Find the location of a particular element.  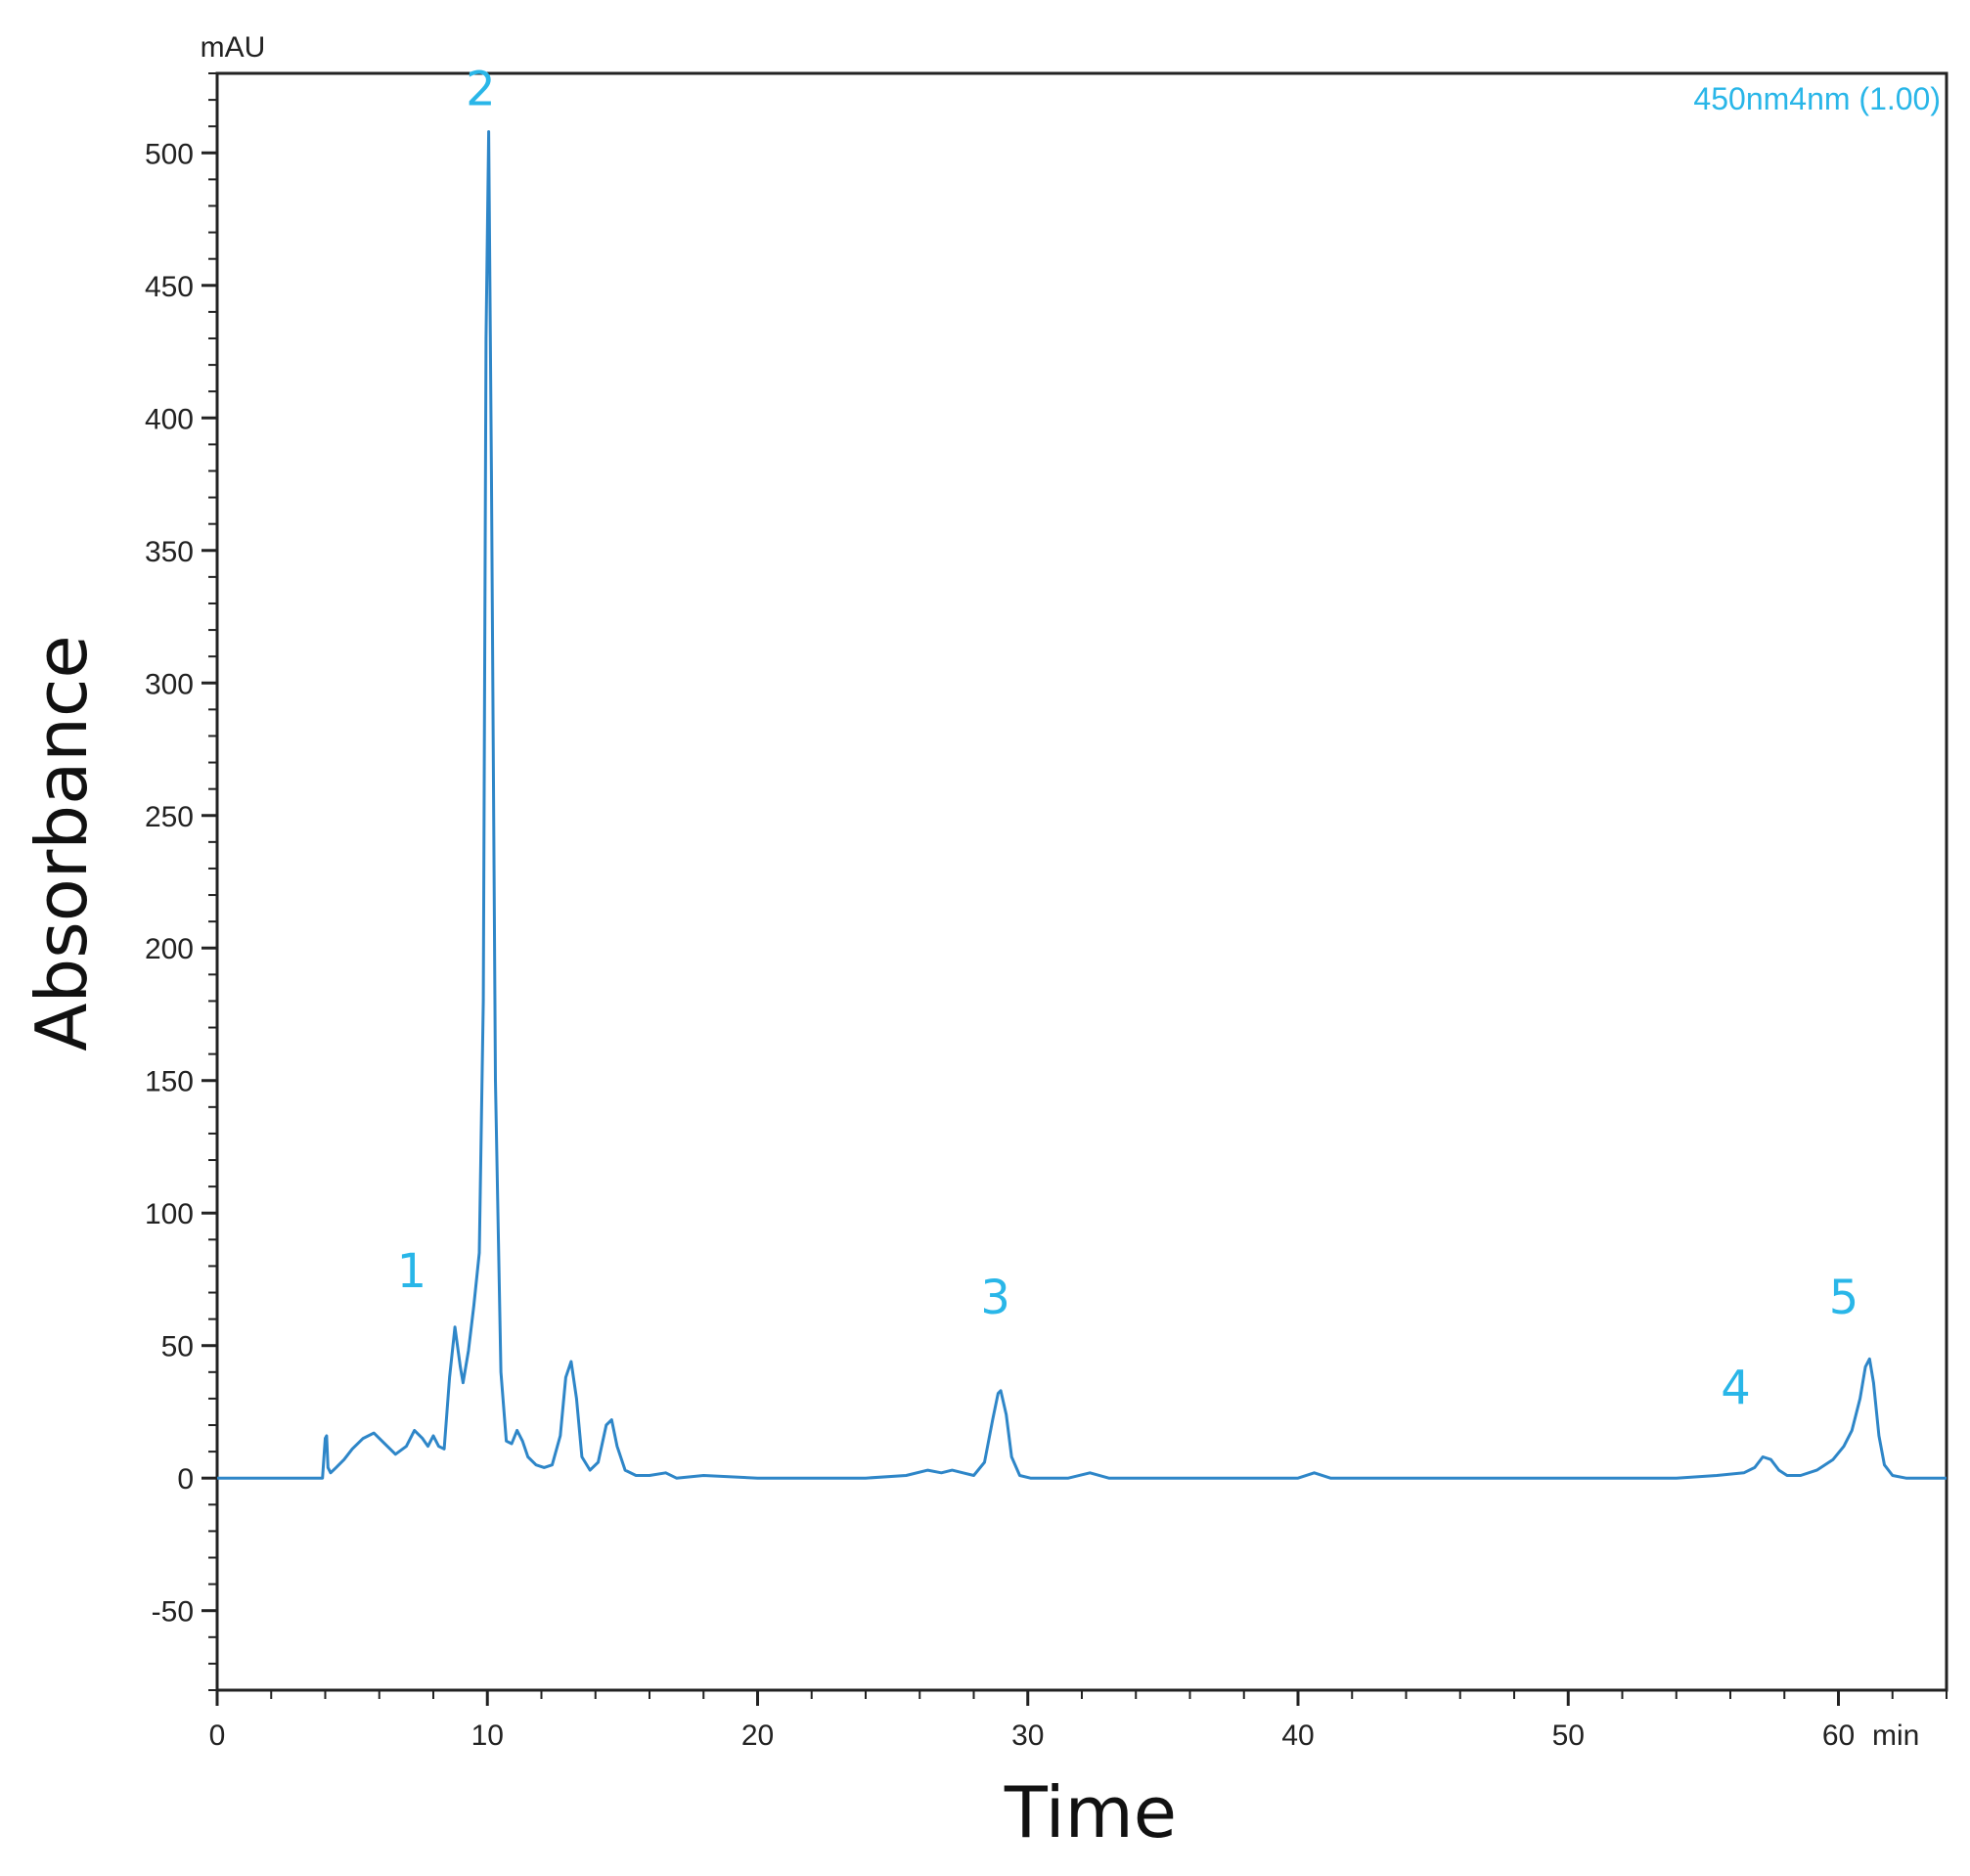

y-tick-label: 450 is located at coordinates (169, 287).